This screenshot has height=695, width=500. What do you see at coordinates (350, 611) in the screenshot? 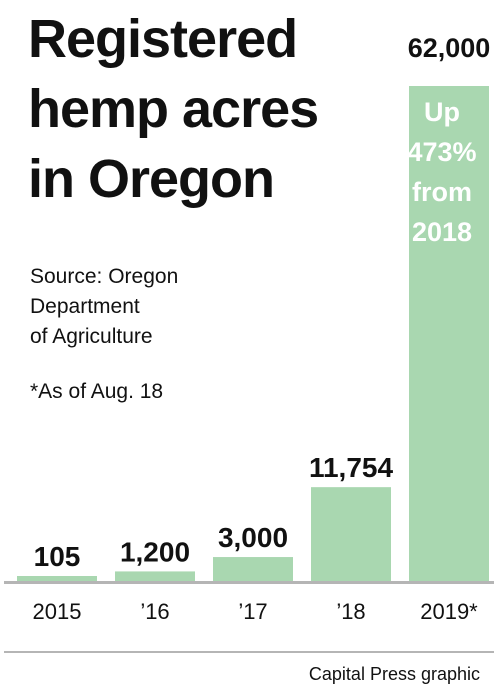
I see `category-label-3: ’18` at bounding box center [350, 611].